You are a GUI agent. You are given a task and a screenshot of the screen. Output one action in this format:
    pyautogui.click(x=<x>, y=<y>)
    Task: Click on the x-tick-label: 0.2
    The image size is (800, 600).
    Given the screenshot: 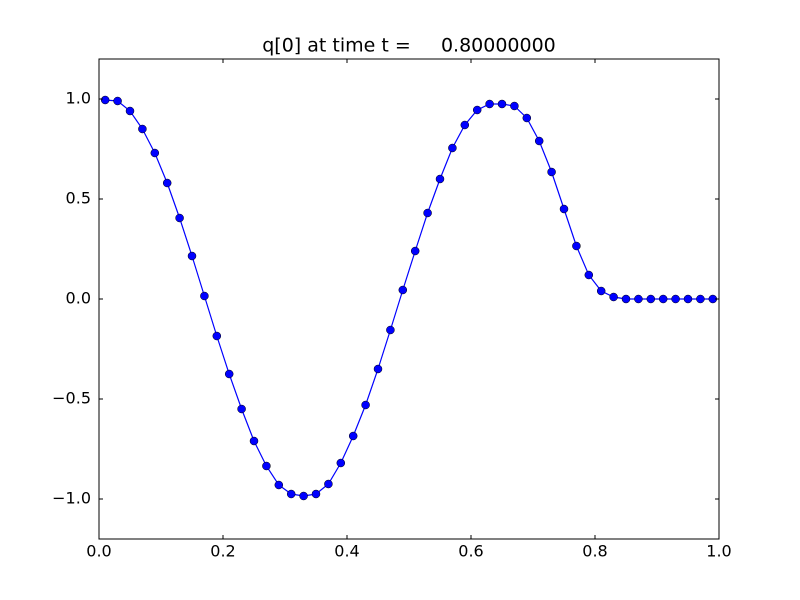 What is the action you would take?
    pyautogui.click(x=222, y=551)
    